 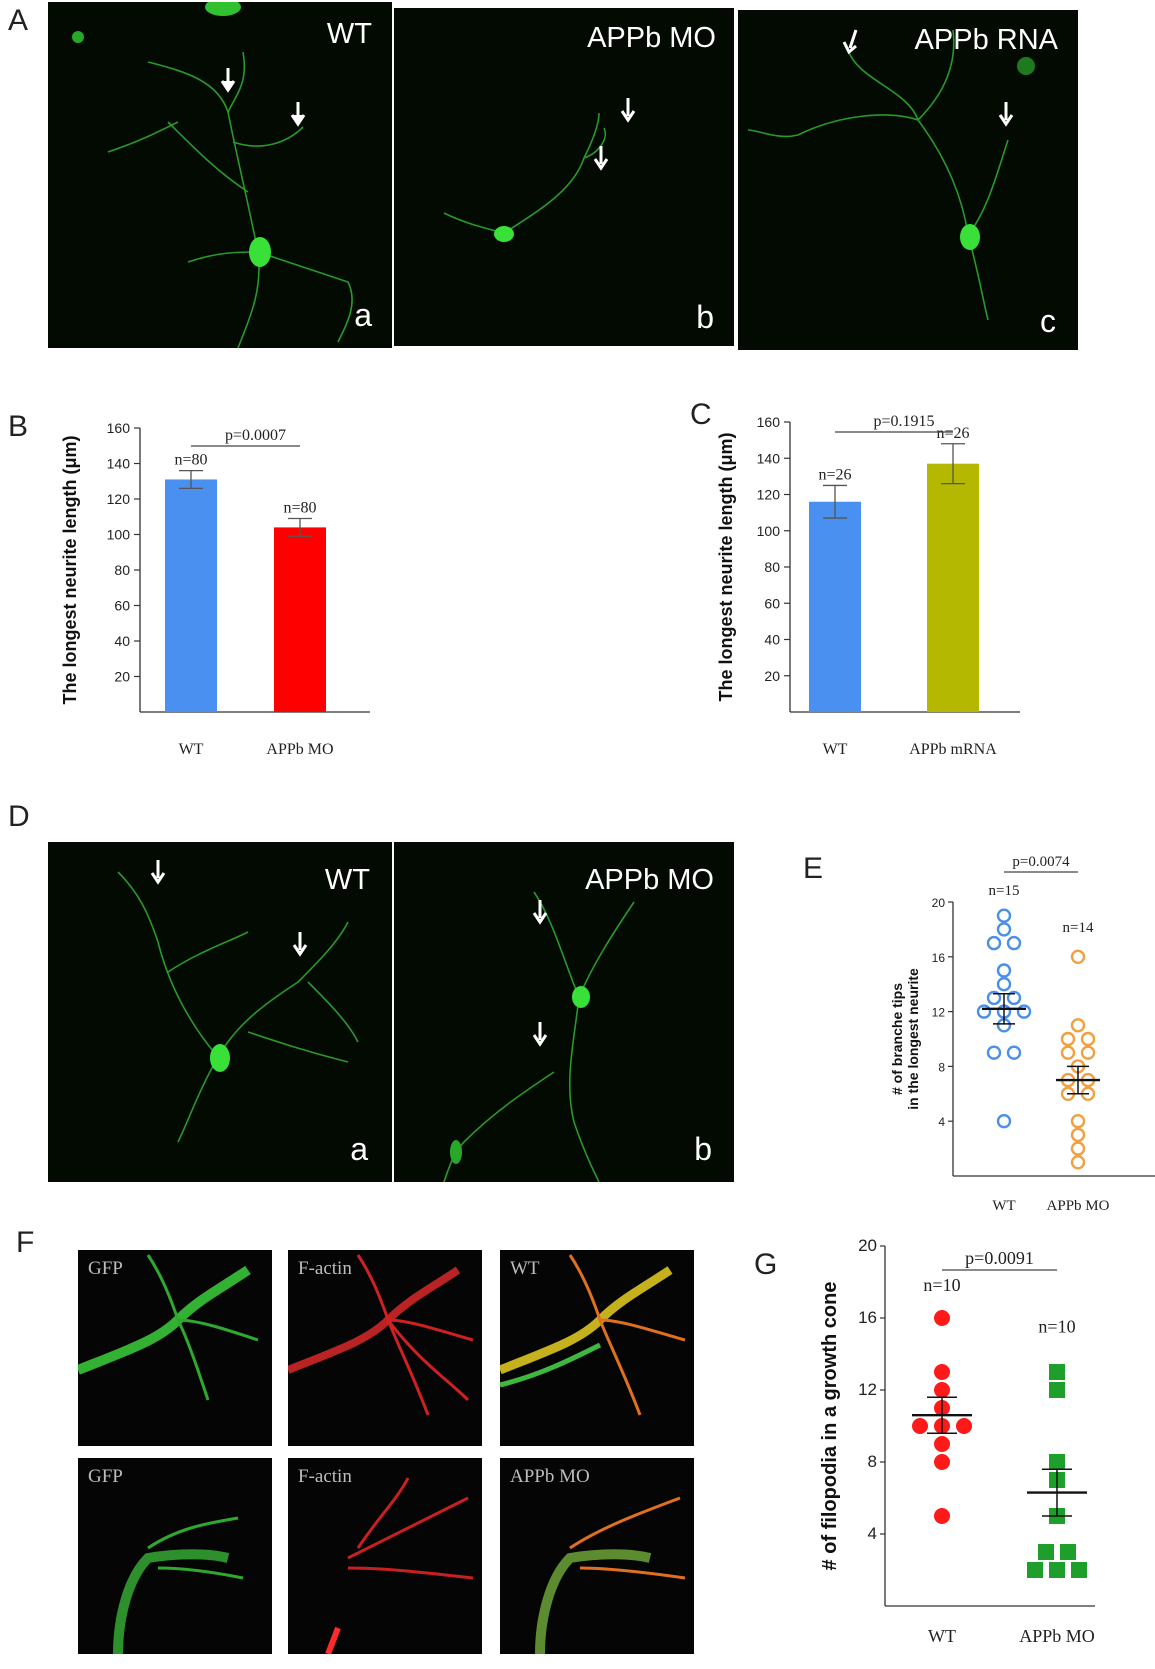 I want to click on y-tick-label: 40, so click(x=772, y=640).